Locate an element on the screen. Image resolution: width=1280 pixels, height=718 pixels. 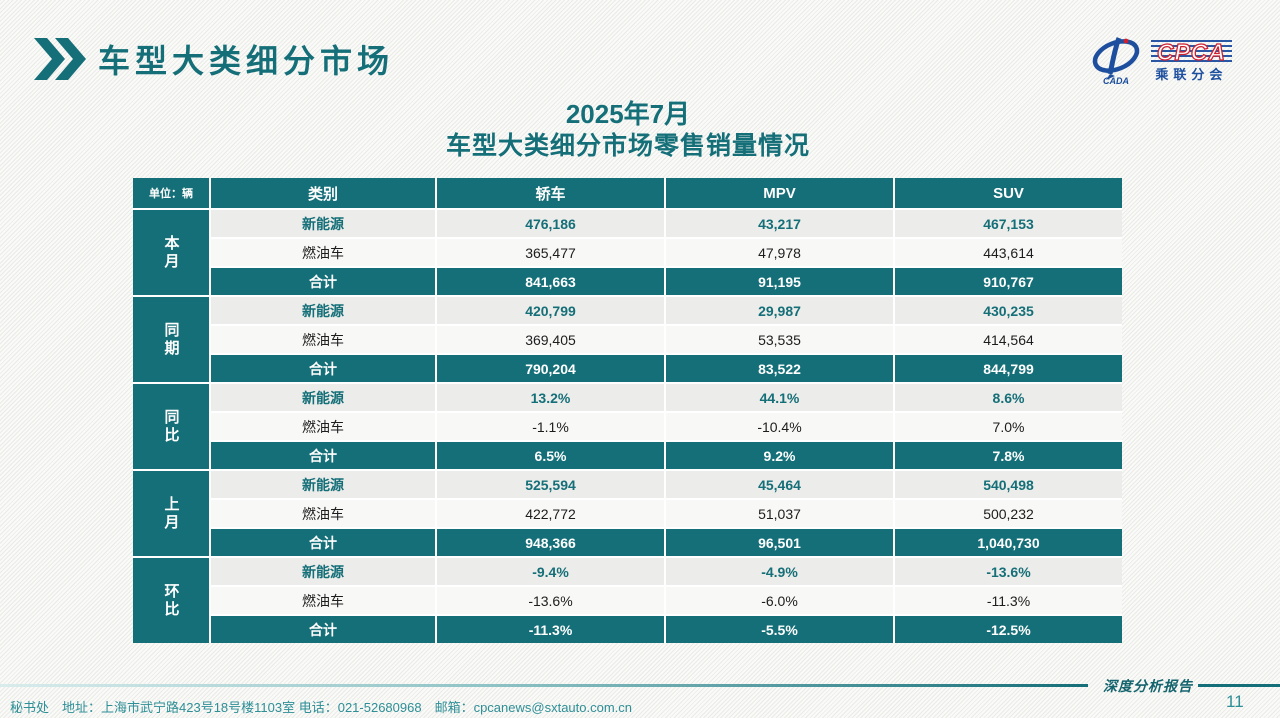
cell-value: 443,614 is located at coordinates (1008, 252).